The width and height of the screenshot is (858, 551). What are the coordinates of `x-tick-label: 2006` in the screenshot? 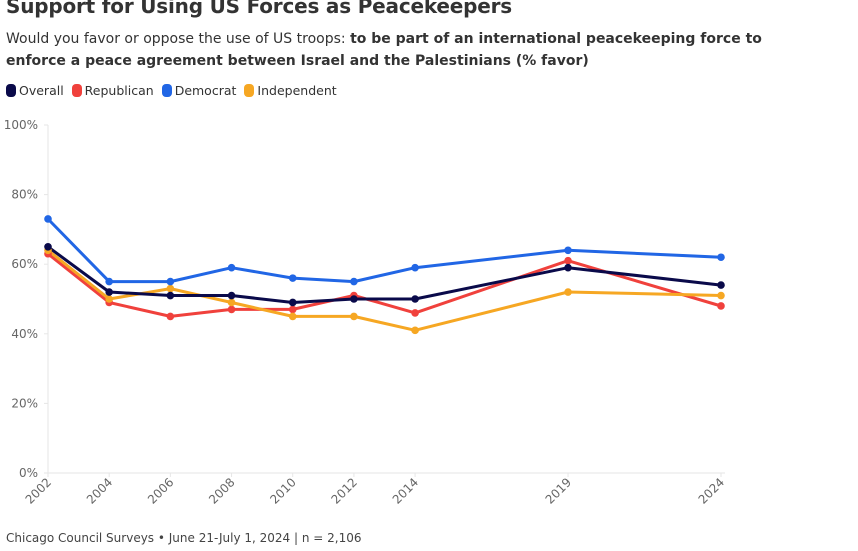 It's located at (160, 490).